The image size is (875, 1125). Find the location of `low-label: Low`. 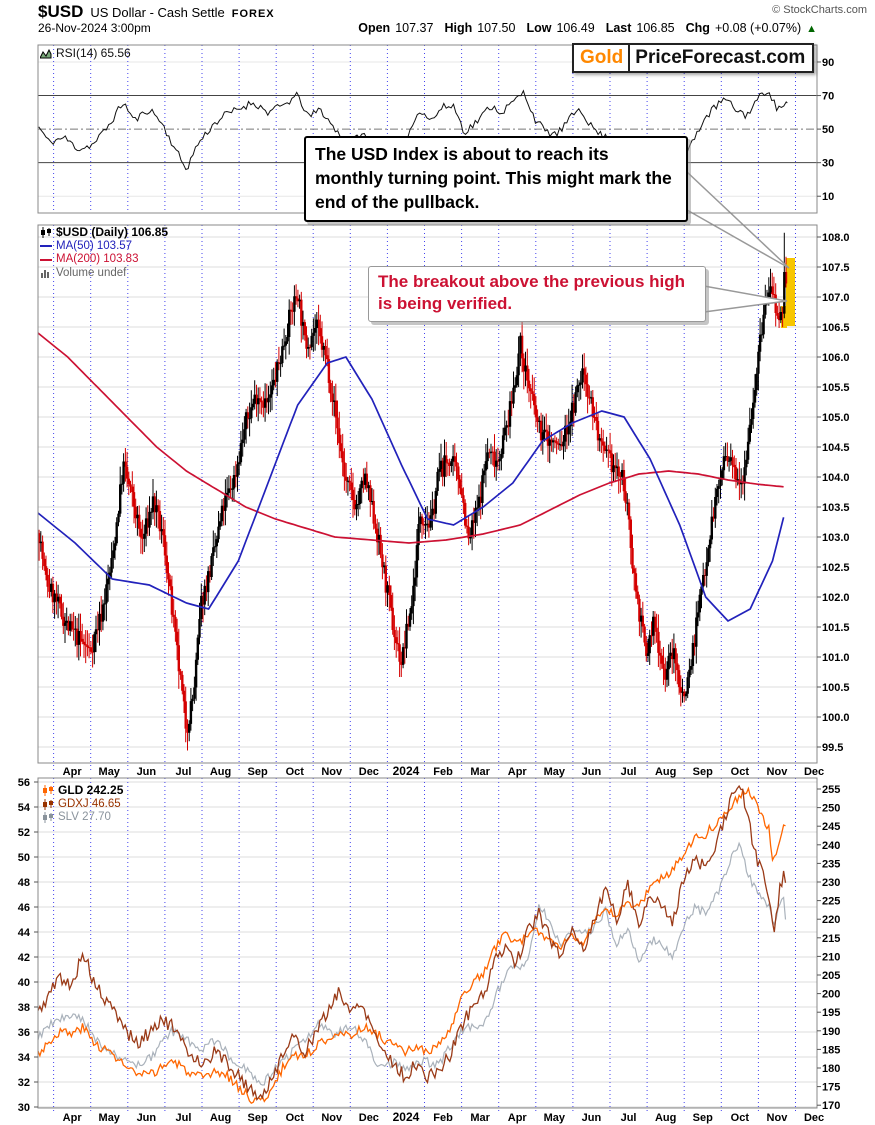

low-label: Low is located at coordinates (539, 28).